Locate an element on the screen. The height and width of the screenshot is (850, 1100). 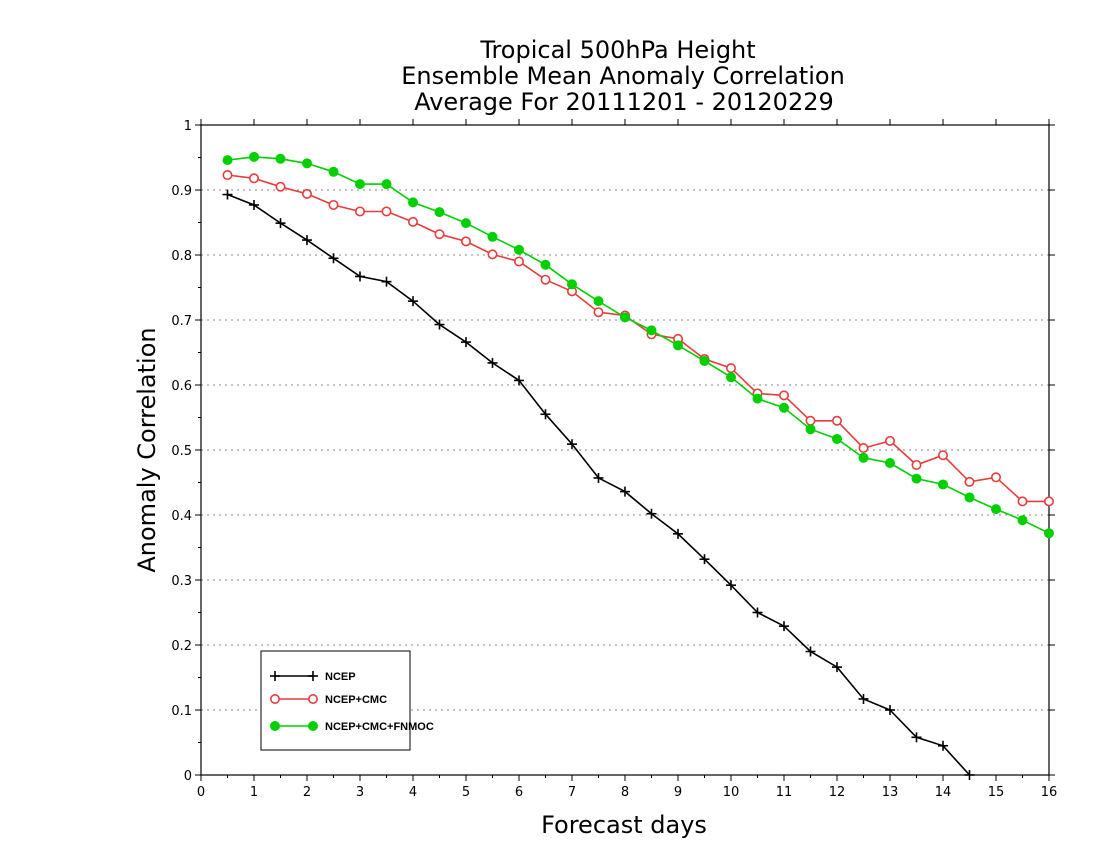
y-tick-label-2: 0.2 is located at coordinates (181, 646).